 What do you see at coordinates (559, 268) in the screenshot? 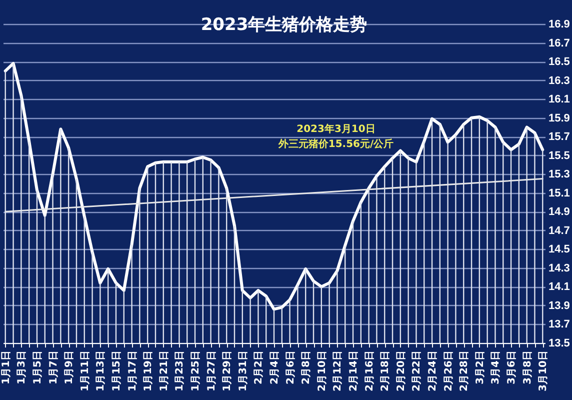
I see `y-tick-label: 14.3` at bounding box center [559, 268].